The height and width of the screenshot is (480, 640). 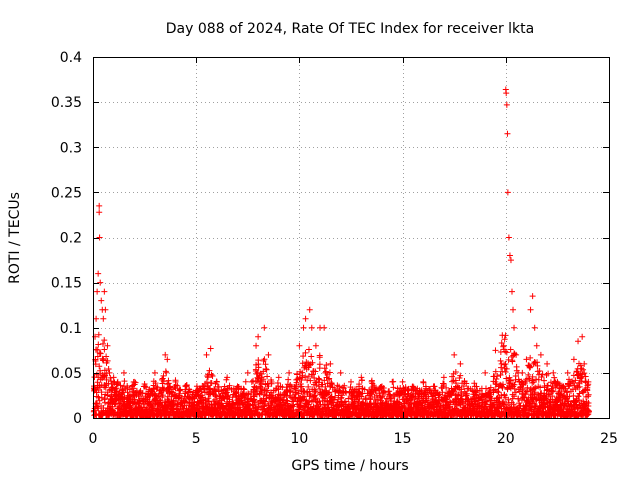 What do you see at coordinates (196, 439) in the screenshot?
I see `x-tick-label: 5` at bounding box center [196, 439].